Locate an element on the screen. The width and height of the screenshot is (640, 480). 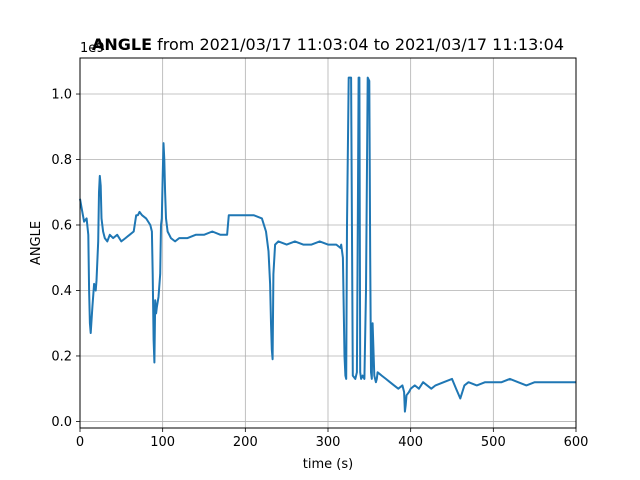
x-axis-ticks: 0 100 200 300 400 500 600 is located at coordinates (332, 439).